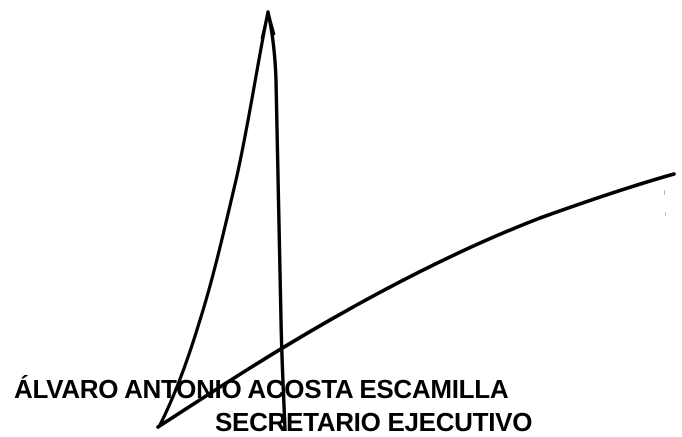 The width and height of the screenshot is (682, 437). What do you see at coordinates (374, 422) in the screenshot?
I see `signer-title: SECRETARIO EJECUTIVO` at bounding box center [374, 422].